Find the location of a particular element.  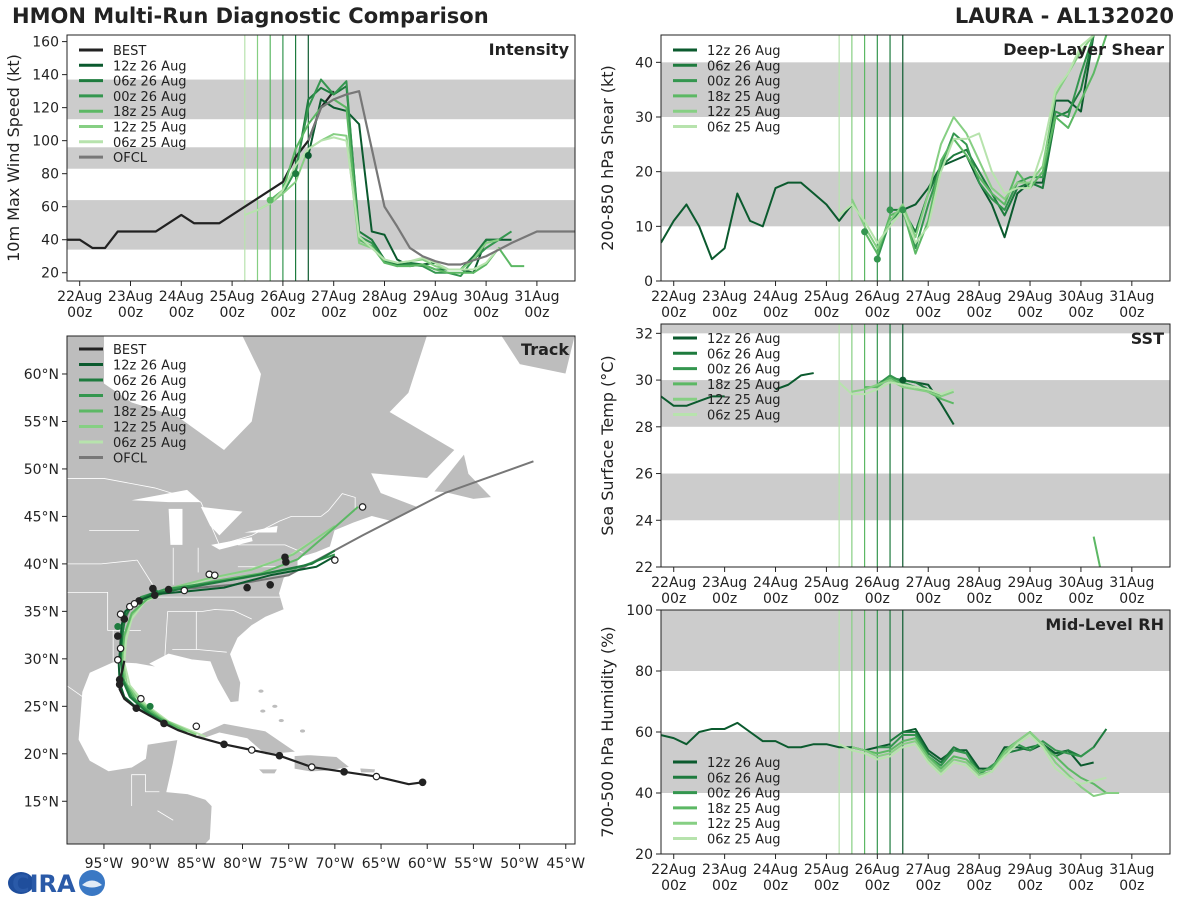

puerto-rico-landmass is located at coordinates (367, 770).